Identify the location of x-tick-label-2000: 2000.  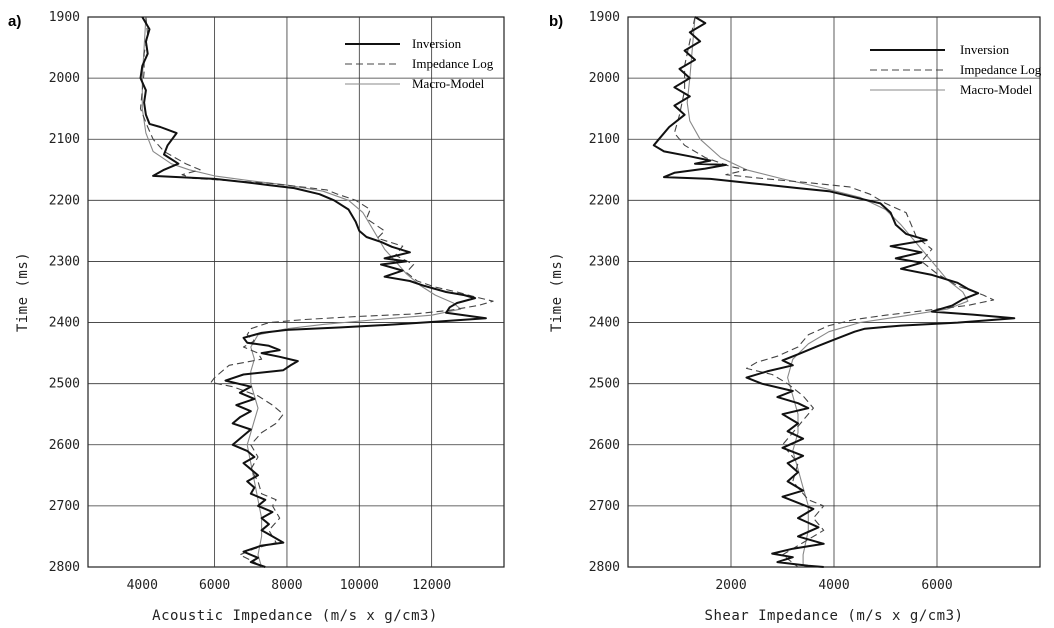
(730, 585).